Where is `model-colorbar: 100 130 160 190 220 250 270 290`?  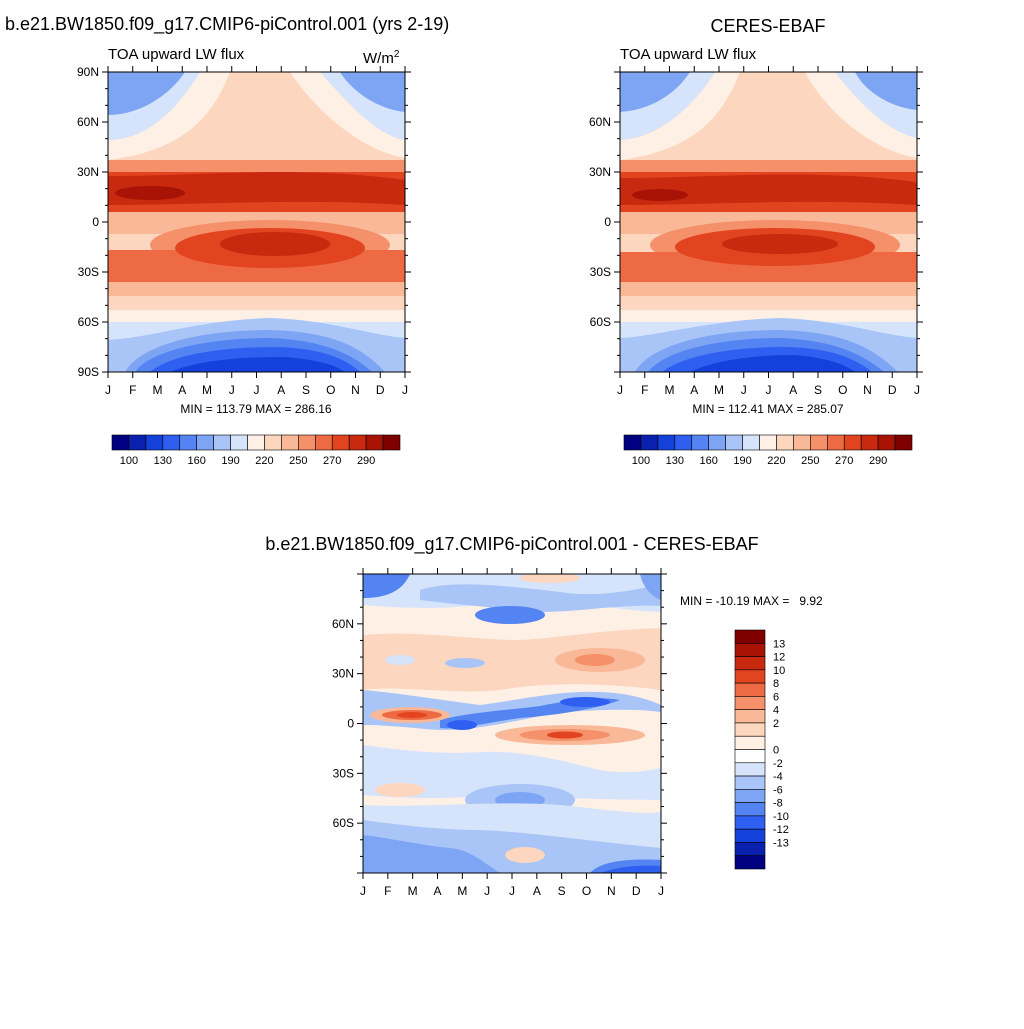
model-colorbar: 100 130 160 190 220 250 270 290 is located at coordinates (256, 450).